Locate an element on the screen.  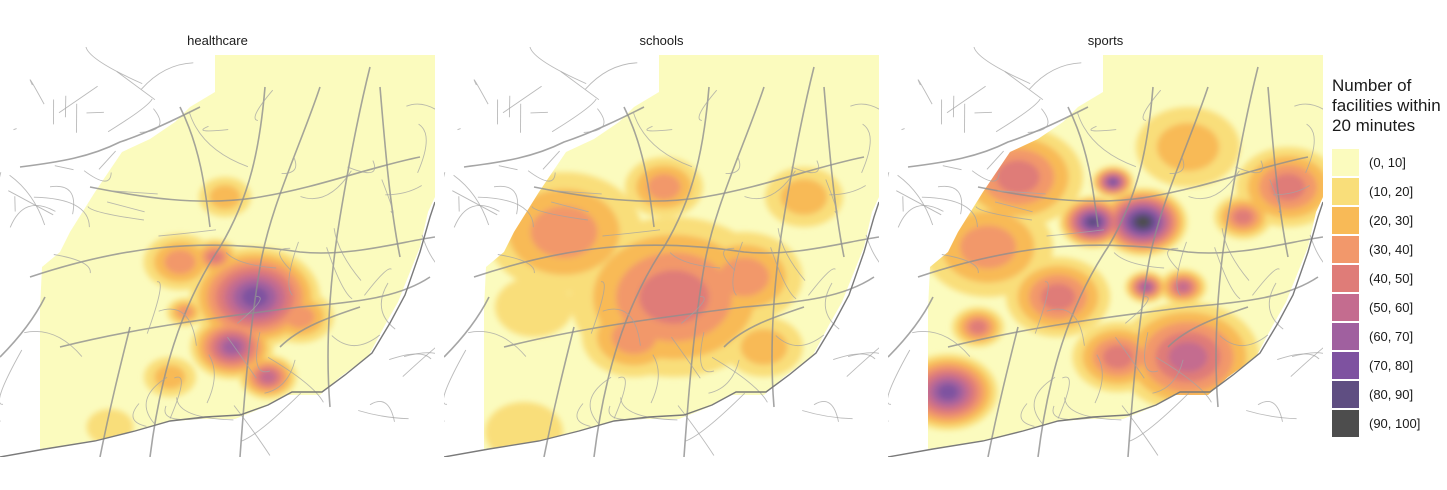
panel-title-healthcare: healthcare is located at coordinates (217, 40).